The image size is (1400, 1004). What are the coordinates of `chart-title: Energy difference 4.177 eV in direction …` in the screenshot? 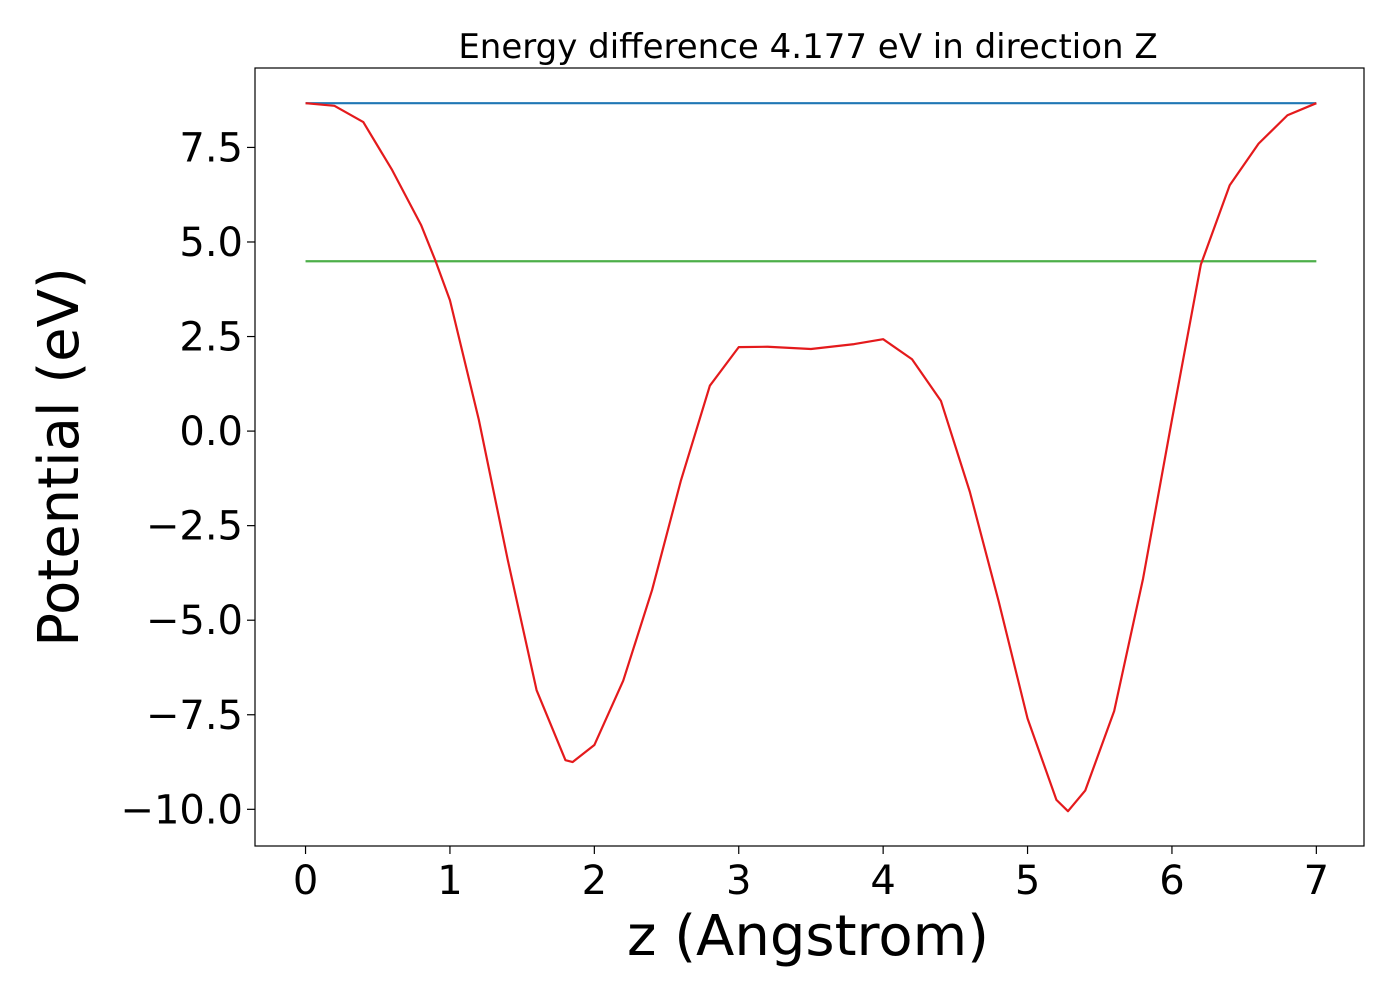 It's located at (807, 47).